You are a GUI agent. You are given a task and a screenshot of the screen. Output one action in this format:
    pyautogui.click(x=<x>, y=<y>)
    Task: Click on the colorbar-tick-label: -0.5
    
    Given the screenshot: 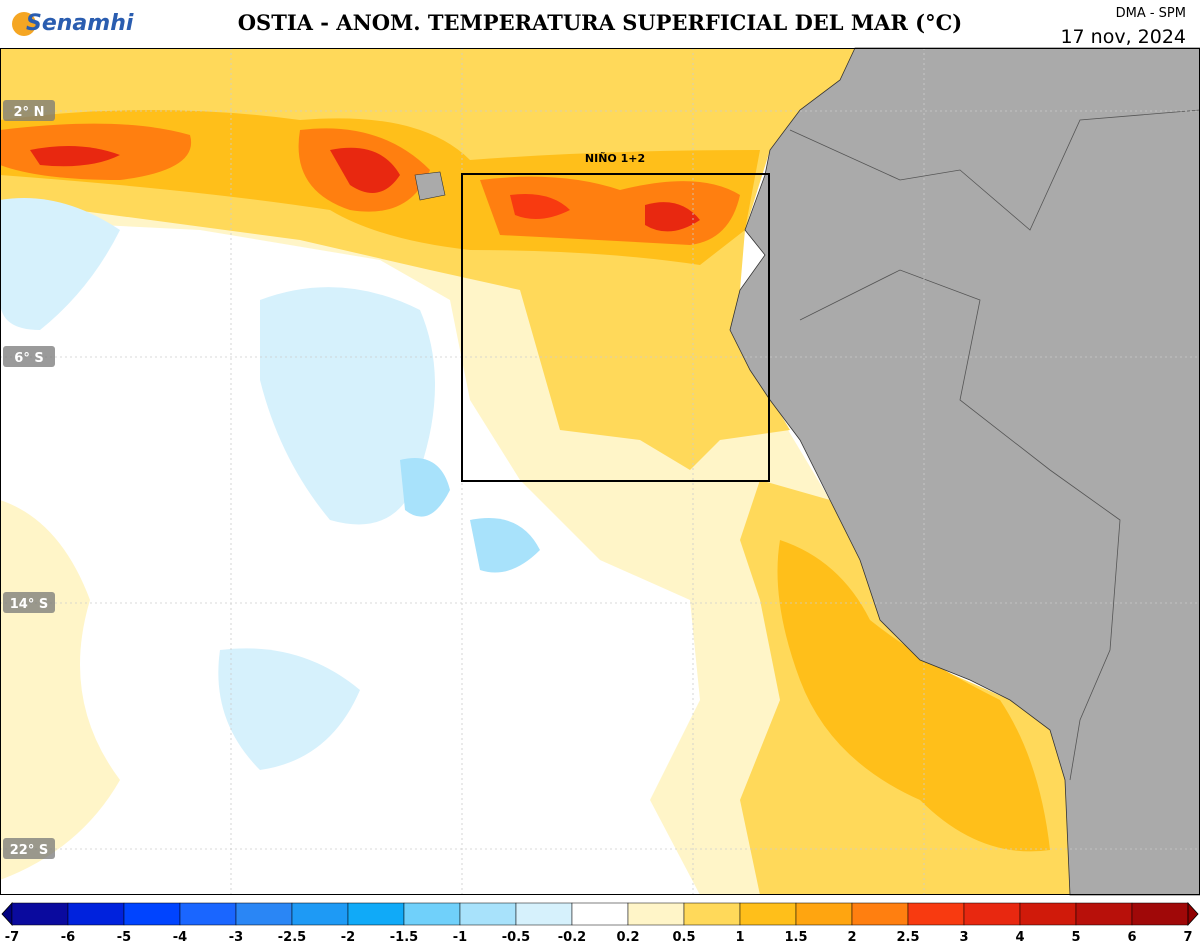 What is the action you would take?
    pyautogui.click(x=516, y=937)
    